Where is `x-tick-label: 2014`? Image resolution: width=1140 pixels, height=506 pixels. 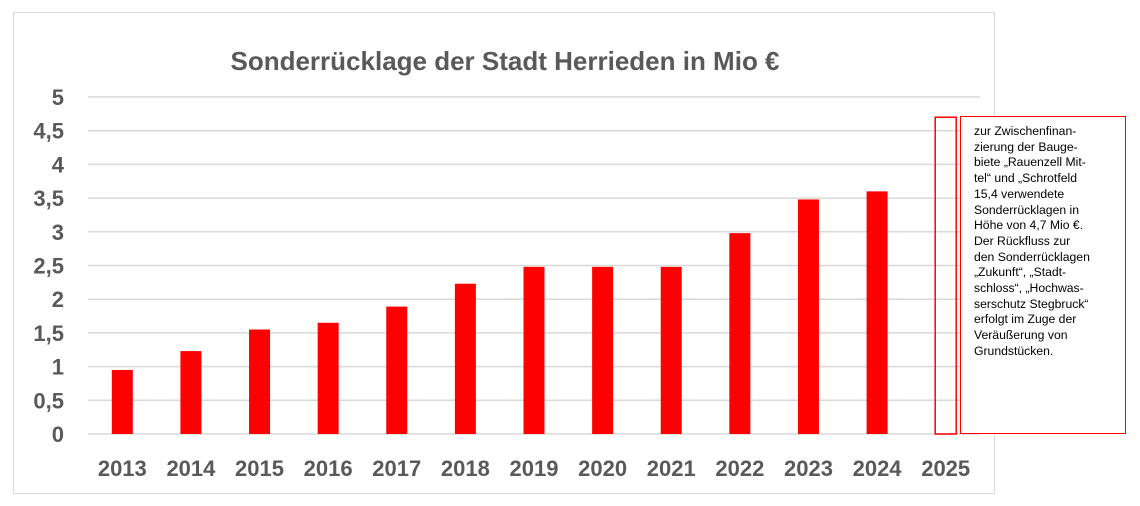
x-tick-label: 2014 is located at coordinates (191, 468).